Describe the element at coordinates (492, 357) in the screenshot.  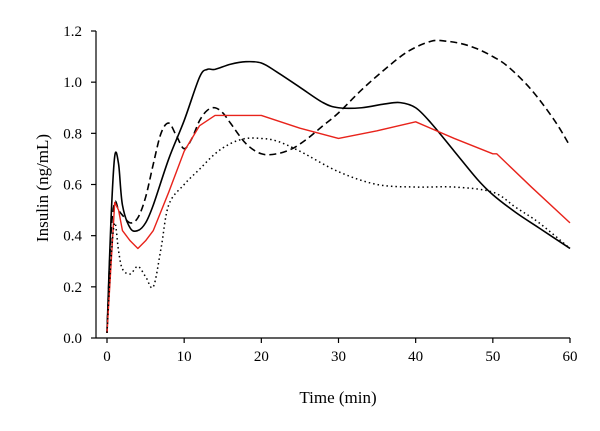
I see `x-tick-label: 50` at that location.